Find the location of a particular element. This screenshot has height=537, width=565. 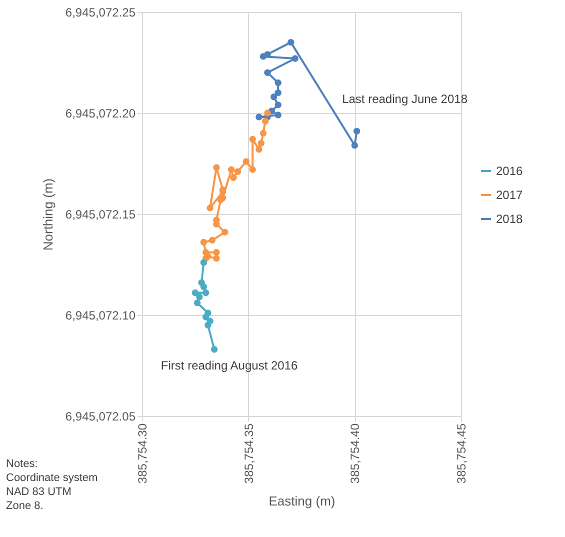

legend-label: 2017 is located at coordinates (510, 195).